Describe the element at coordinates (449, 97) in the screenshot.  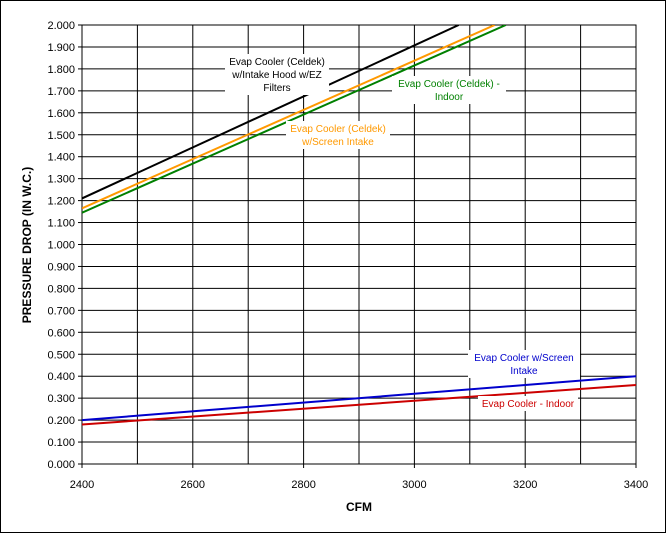
I see `series-annotation-label: Indoor` at that location.